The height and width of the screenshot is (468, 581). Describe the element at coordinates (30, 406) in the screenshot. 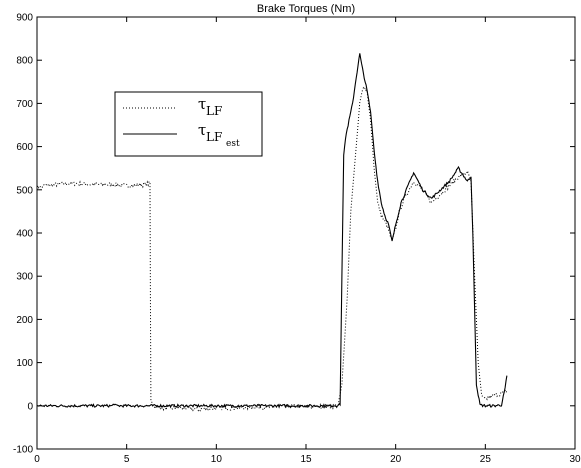

I see `y-tick-label: 0` at that location.